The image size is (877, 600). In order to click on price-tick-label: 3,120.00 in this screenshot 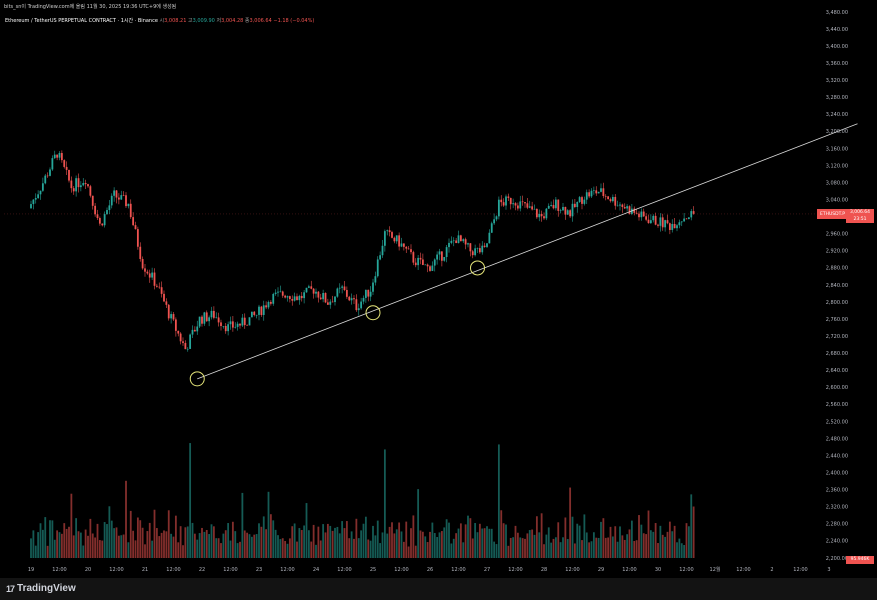, I will do `click(837, 166)`.